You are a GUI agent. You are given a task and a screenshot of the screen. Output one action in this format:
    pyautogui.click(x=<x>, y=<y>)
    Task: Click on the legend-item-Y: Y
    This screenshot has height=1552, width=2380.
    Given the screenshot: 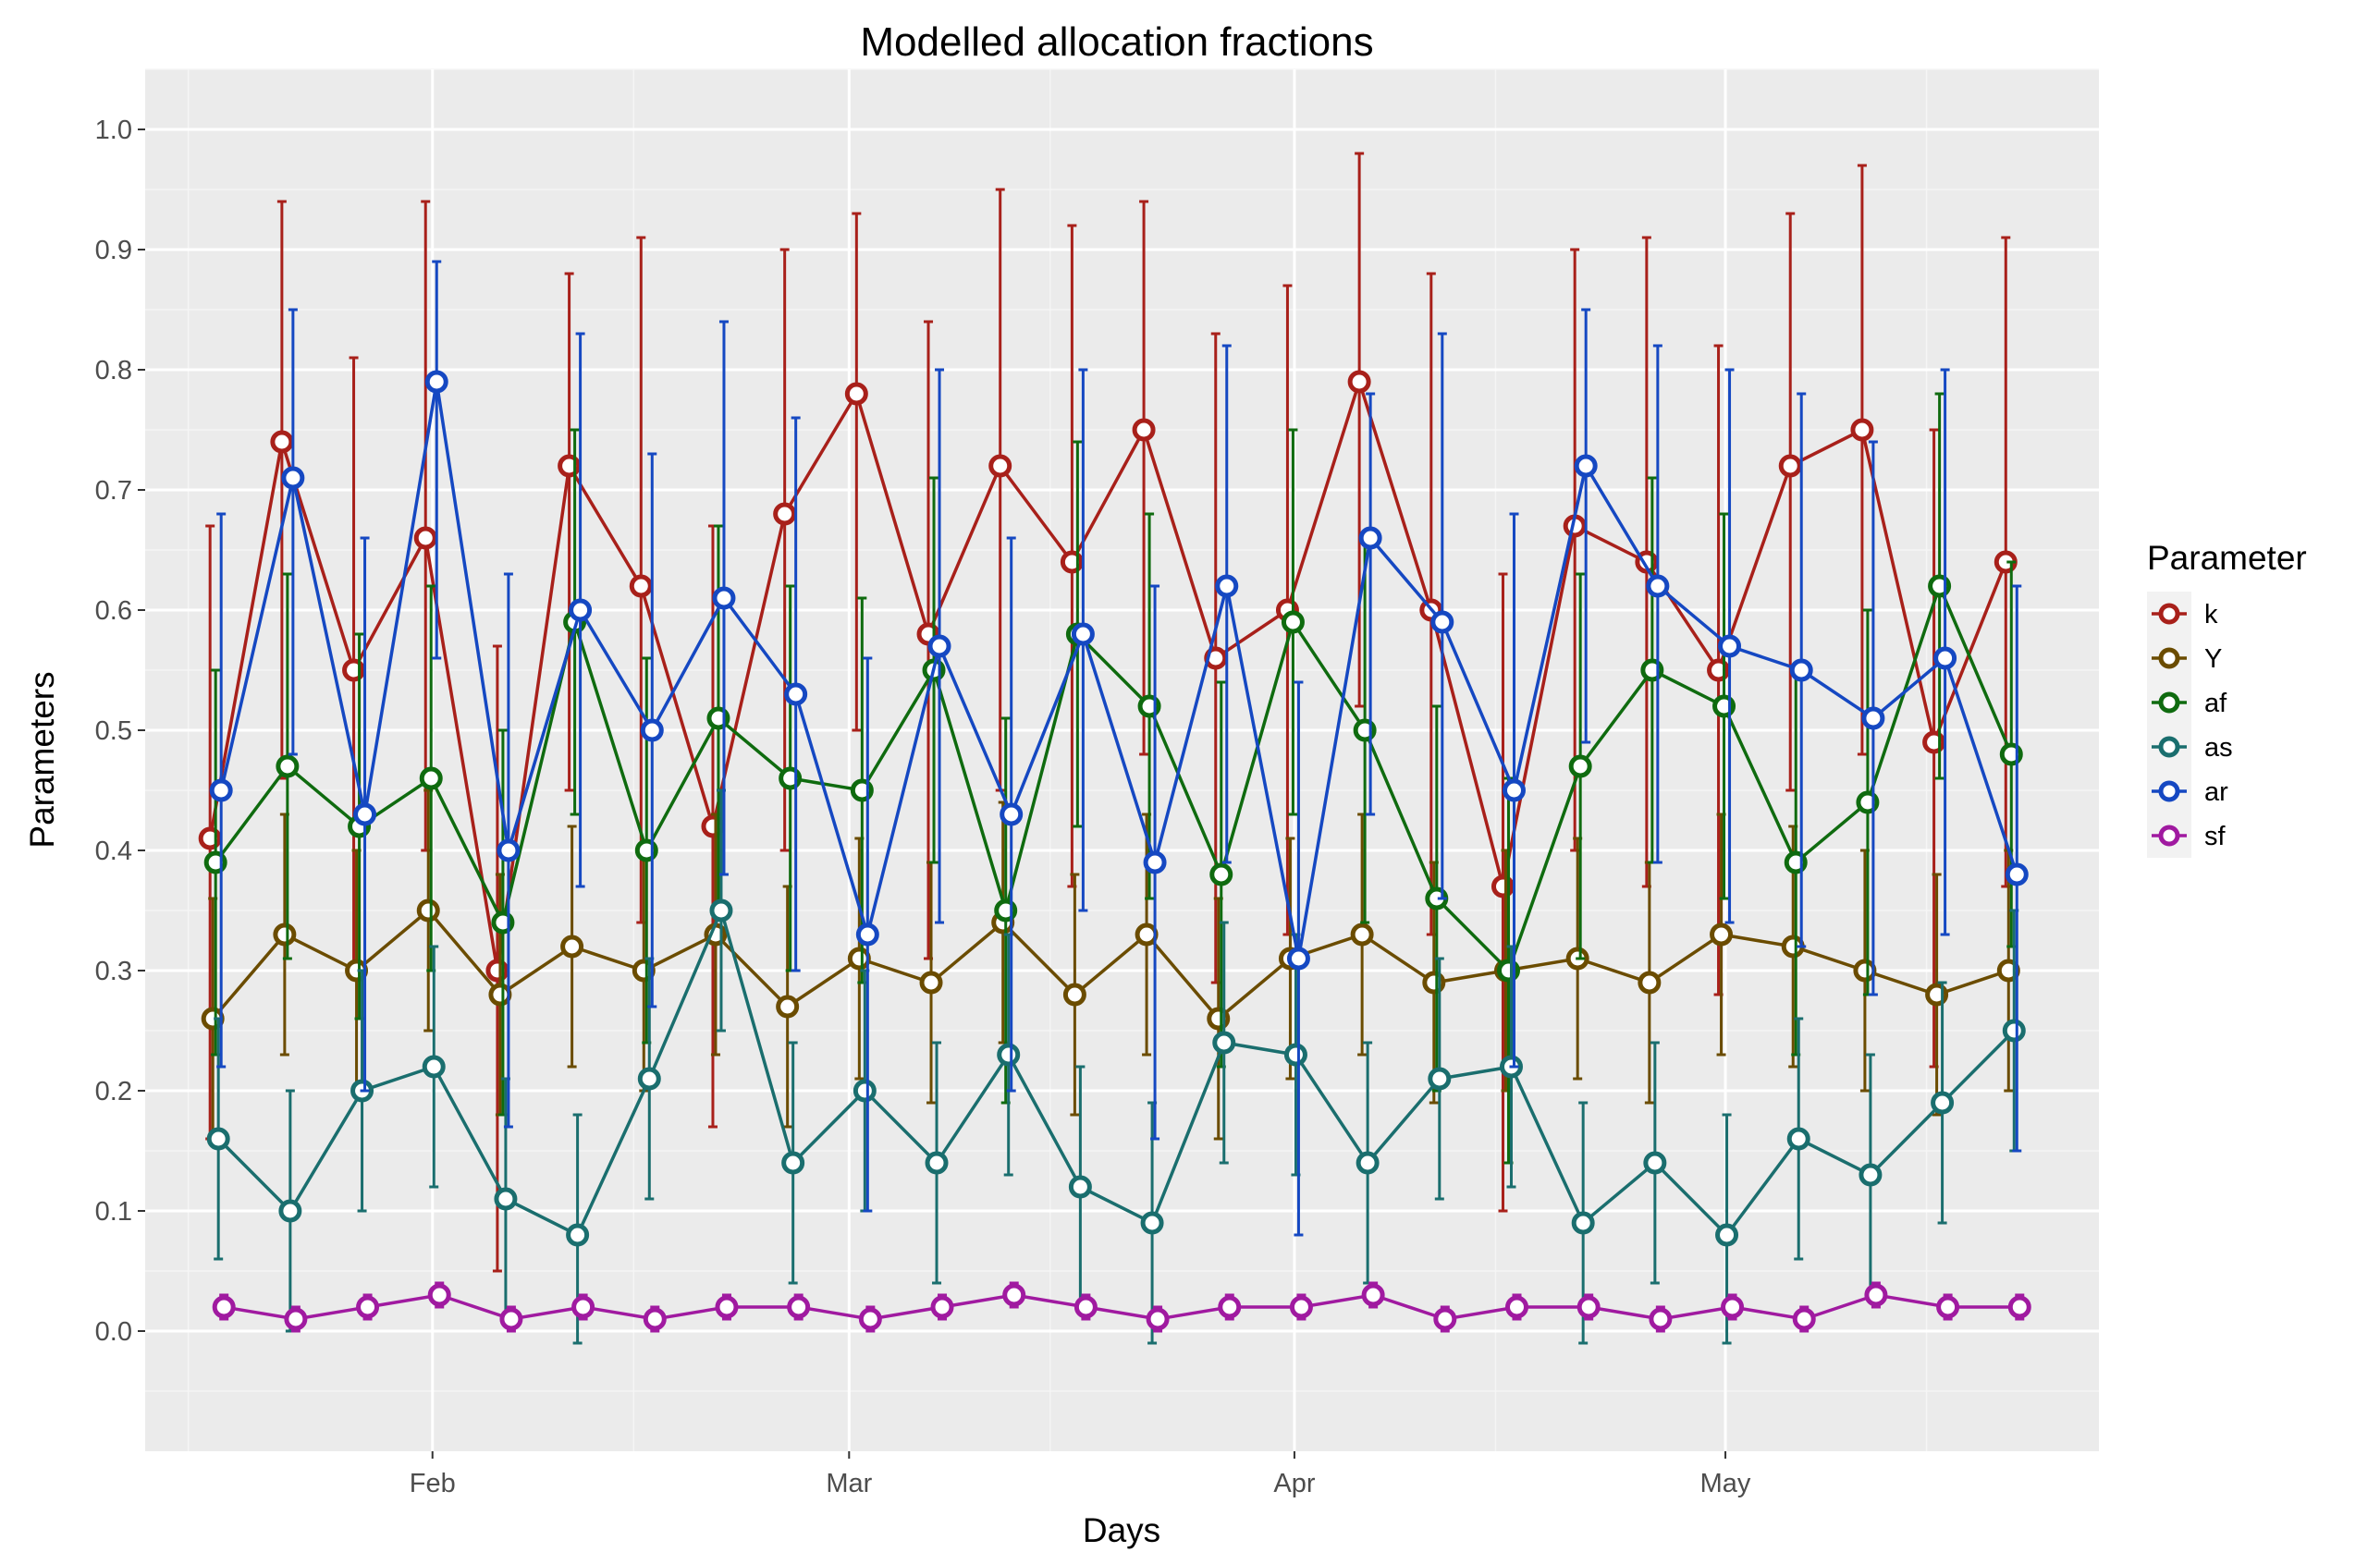 What is the action you would take?
    pyautogui.click(x=2184, y=658)
    